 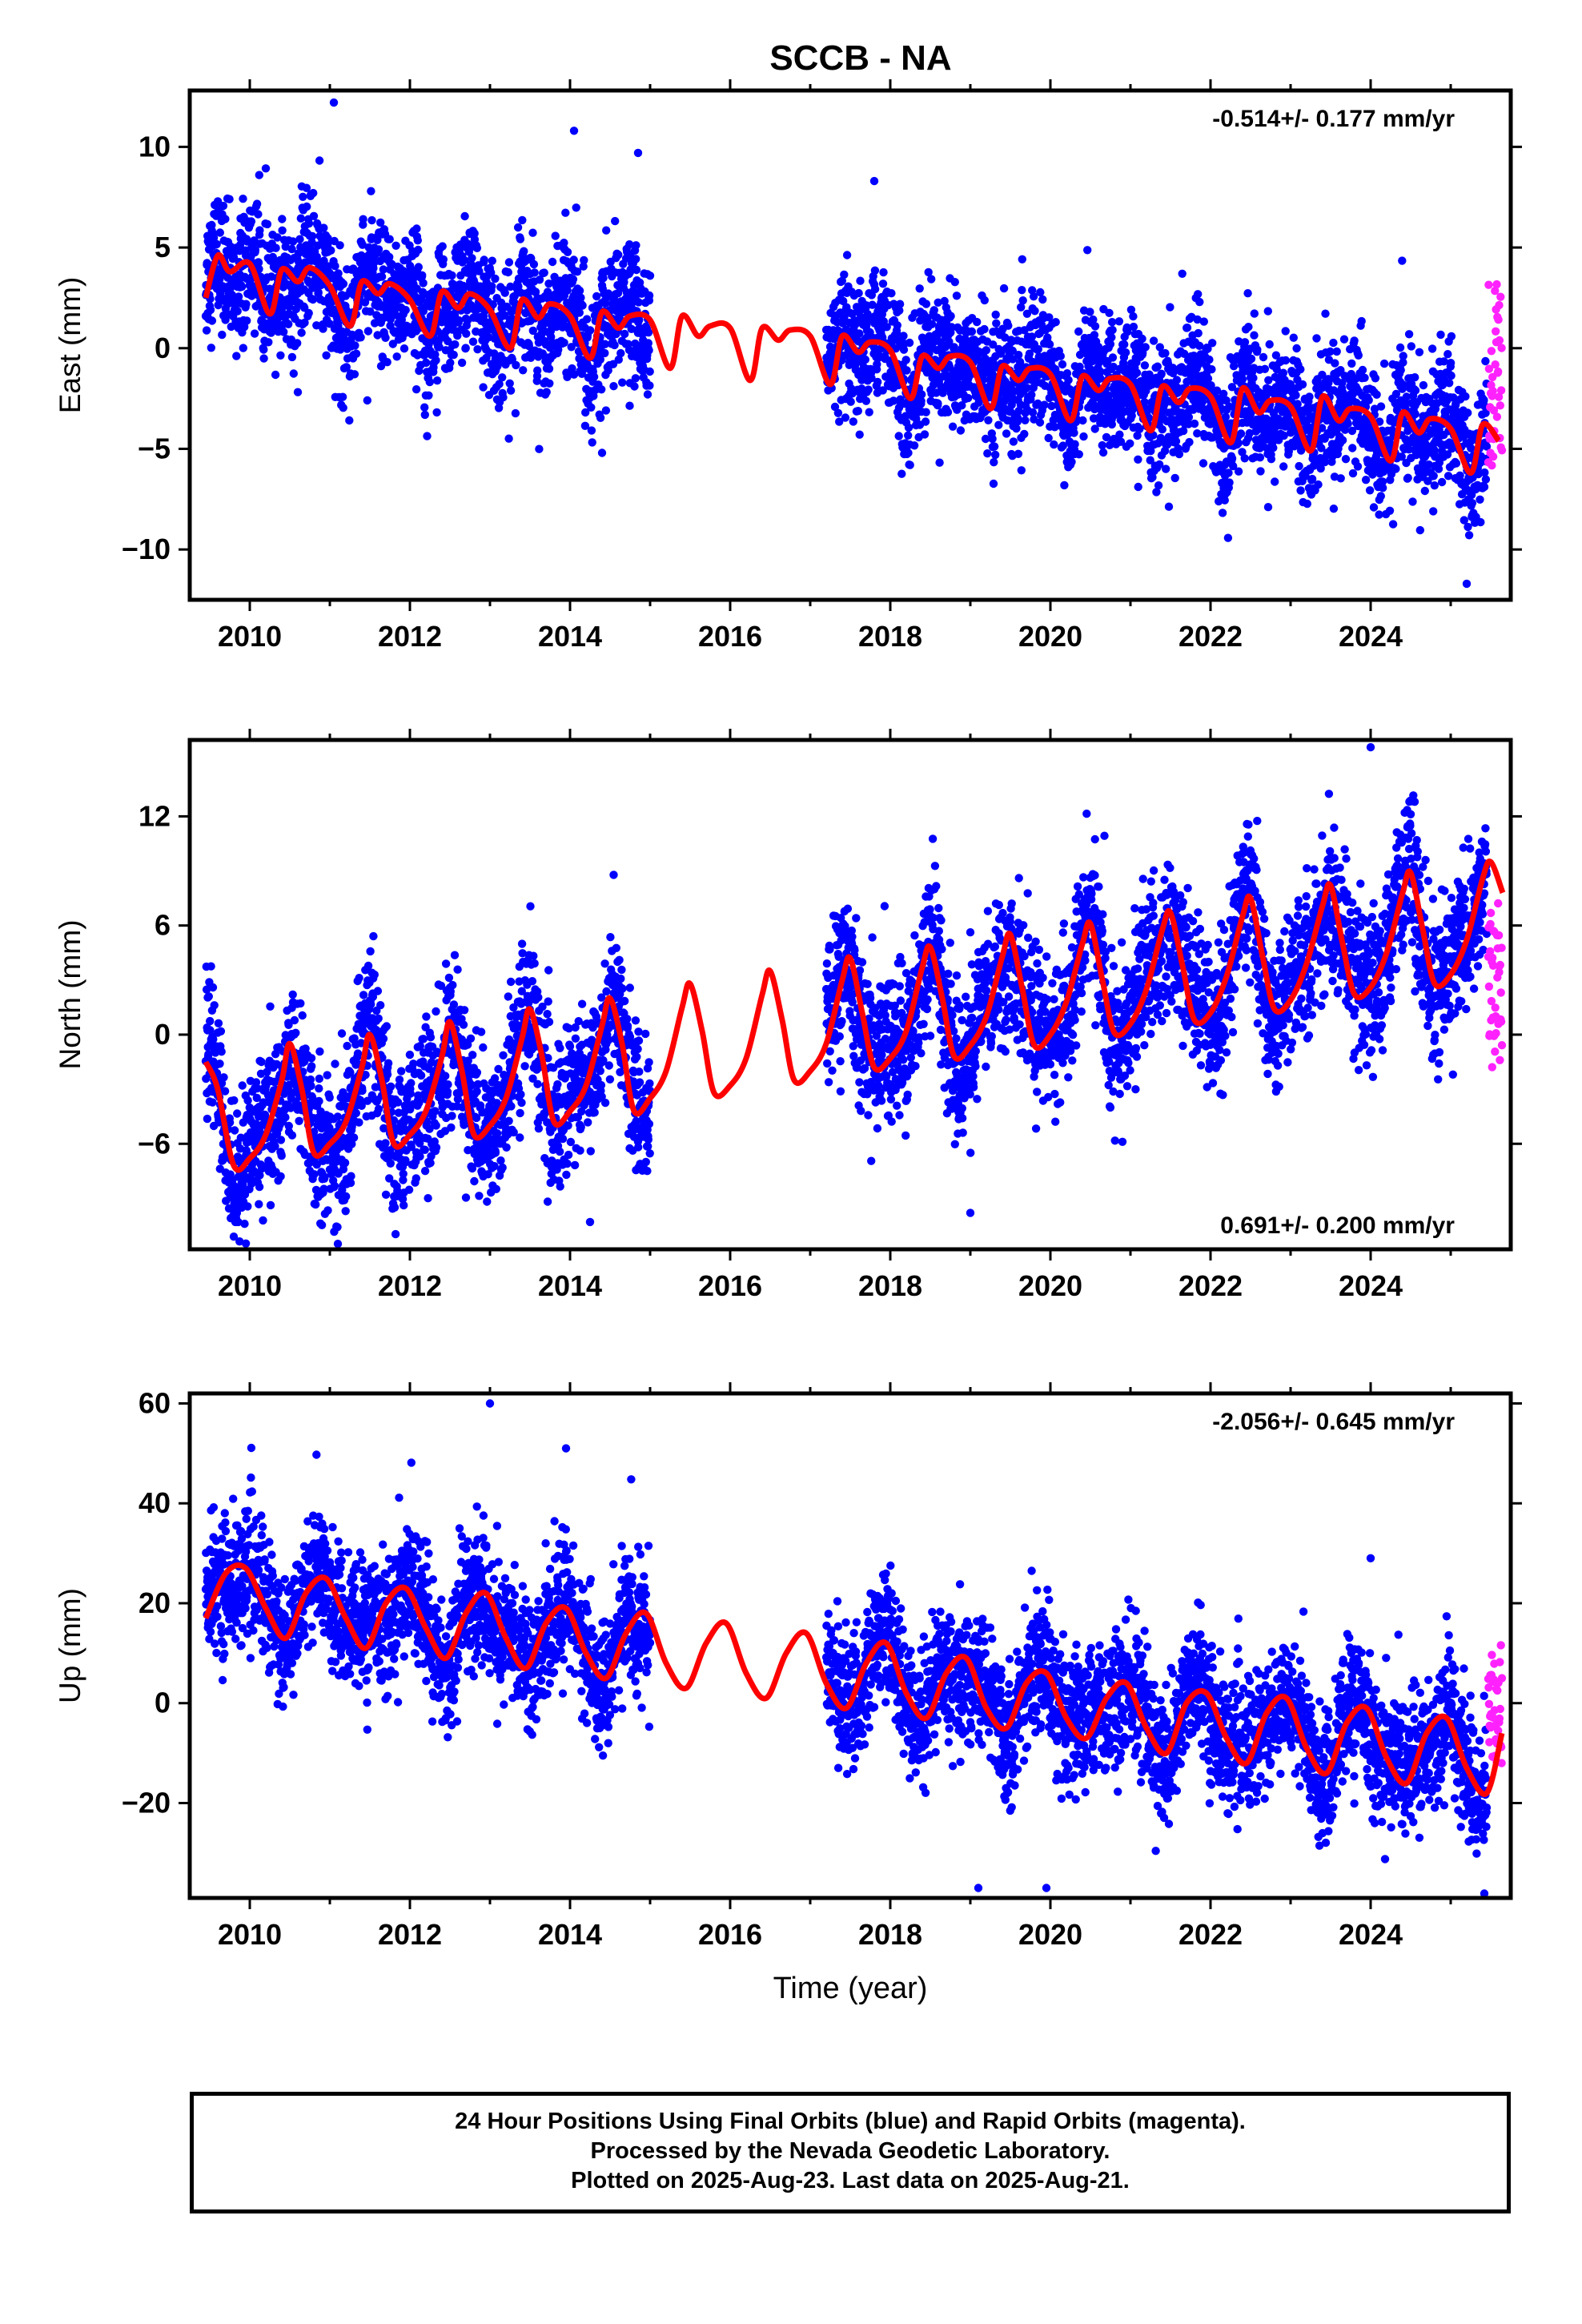 I want to click on rapid-orbit-points, so click(x=1495, y=374).